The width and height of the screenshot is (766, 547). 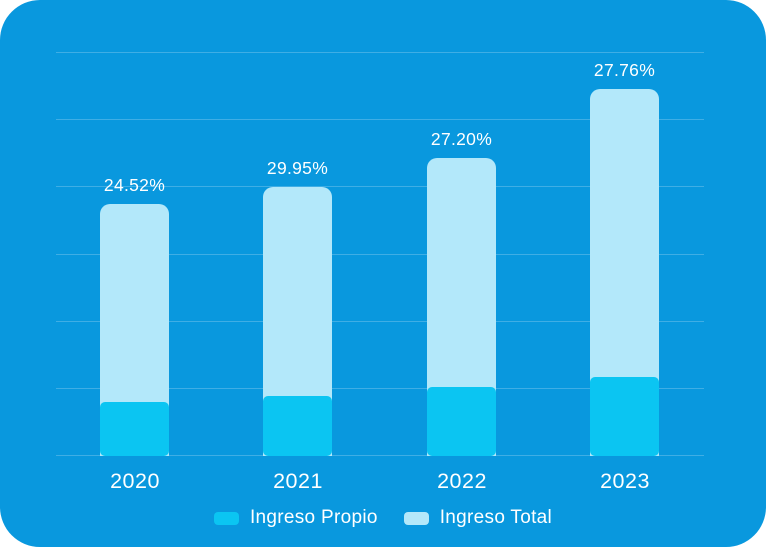 I want to click on legend-swatch-ingreso-total, so click(x=416, y=518).